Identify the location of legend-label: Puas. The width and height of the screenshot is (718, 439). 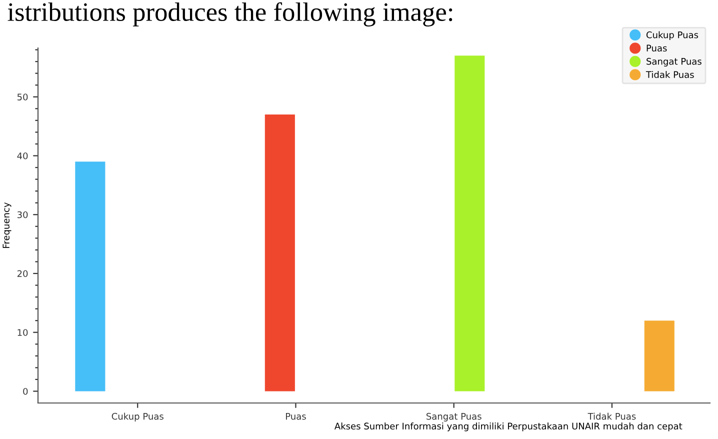
(656, 48).